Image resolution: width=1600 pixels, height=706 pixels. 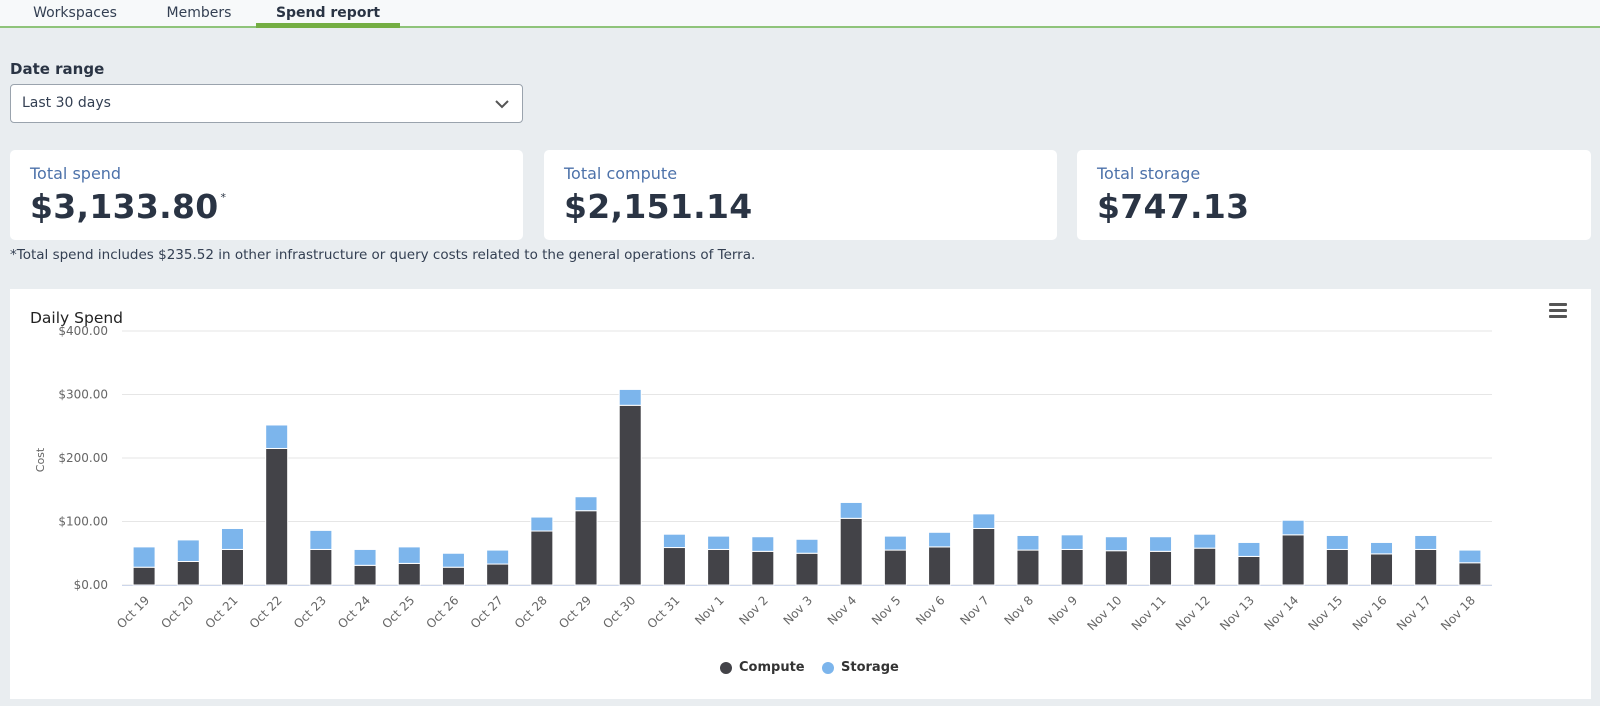 I want to click on legend-storage: Storage, so click(x=870, y=667).